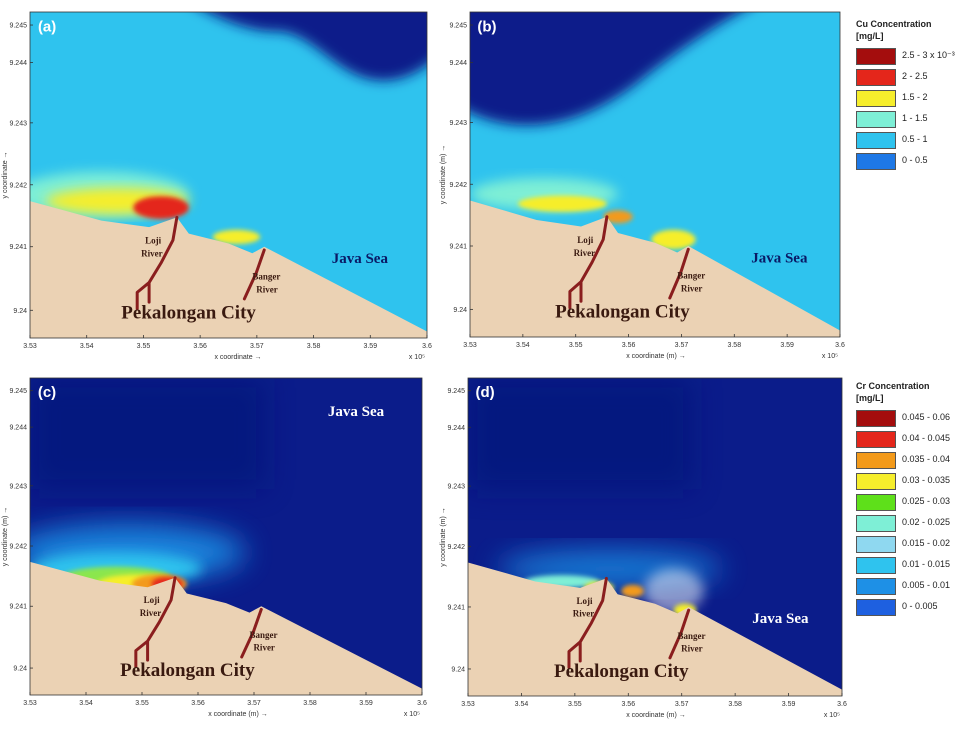 The image size is (960, 736). I want to click on panel-label: (c), so click(47, 392).